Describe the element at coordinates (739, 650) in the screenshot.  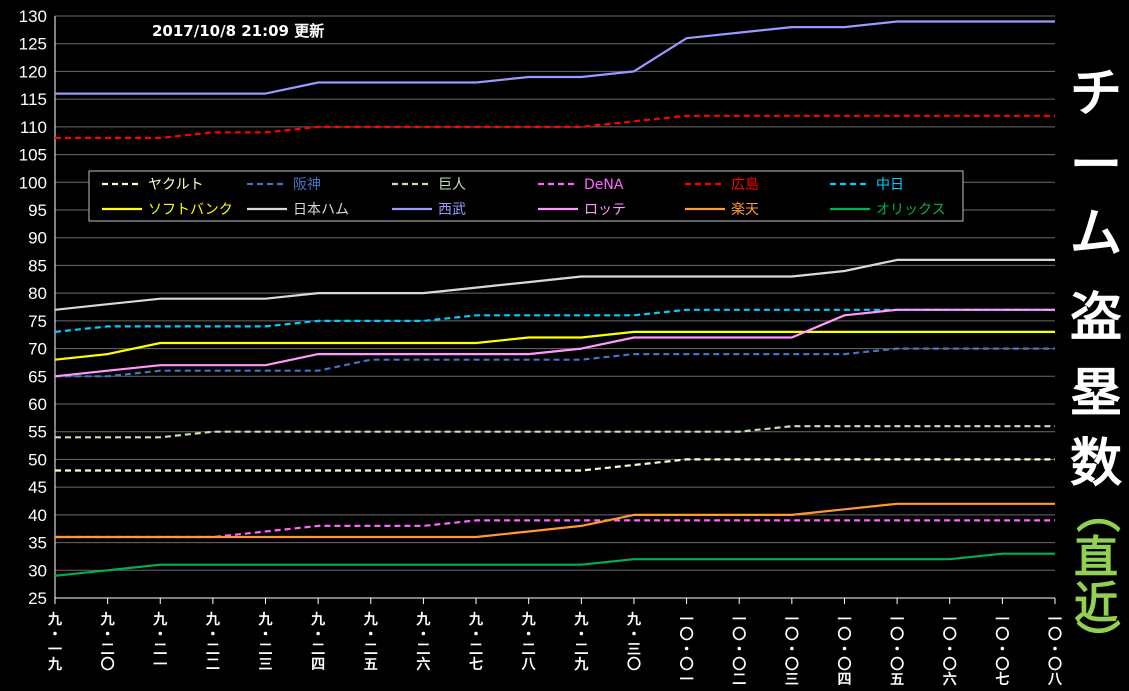
I see `x-tick-label: 一〇・〇二` at that location.